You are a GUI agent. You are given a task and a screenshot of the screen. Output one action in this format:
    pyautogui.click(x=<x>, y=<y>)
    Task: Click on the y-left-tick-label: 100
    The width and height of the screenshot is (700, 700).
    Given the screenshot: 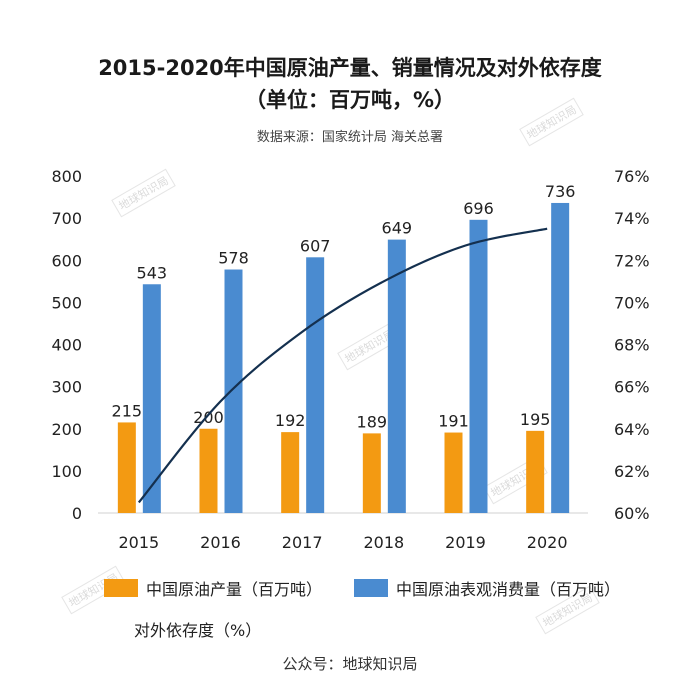 What is the action you would take?
    pyautogui.click(x=66, y=471)
    